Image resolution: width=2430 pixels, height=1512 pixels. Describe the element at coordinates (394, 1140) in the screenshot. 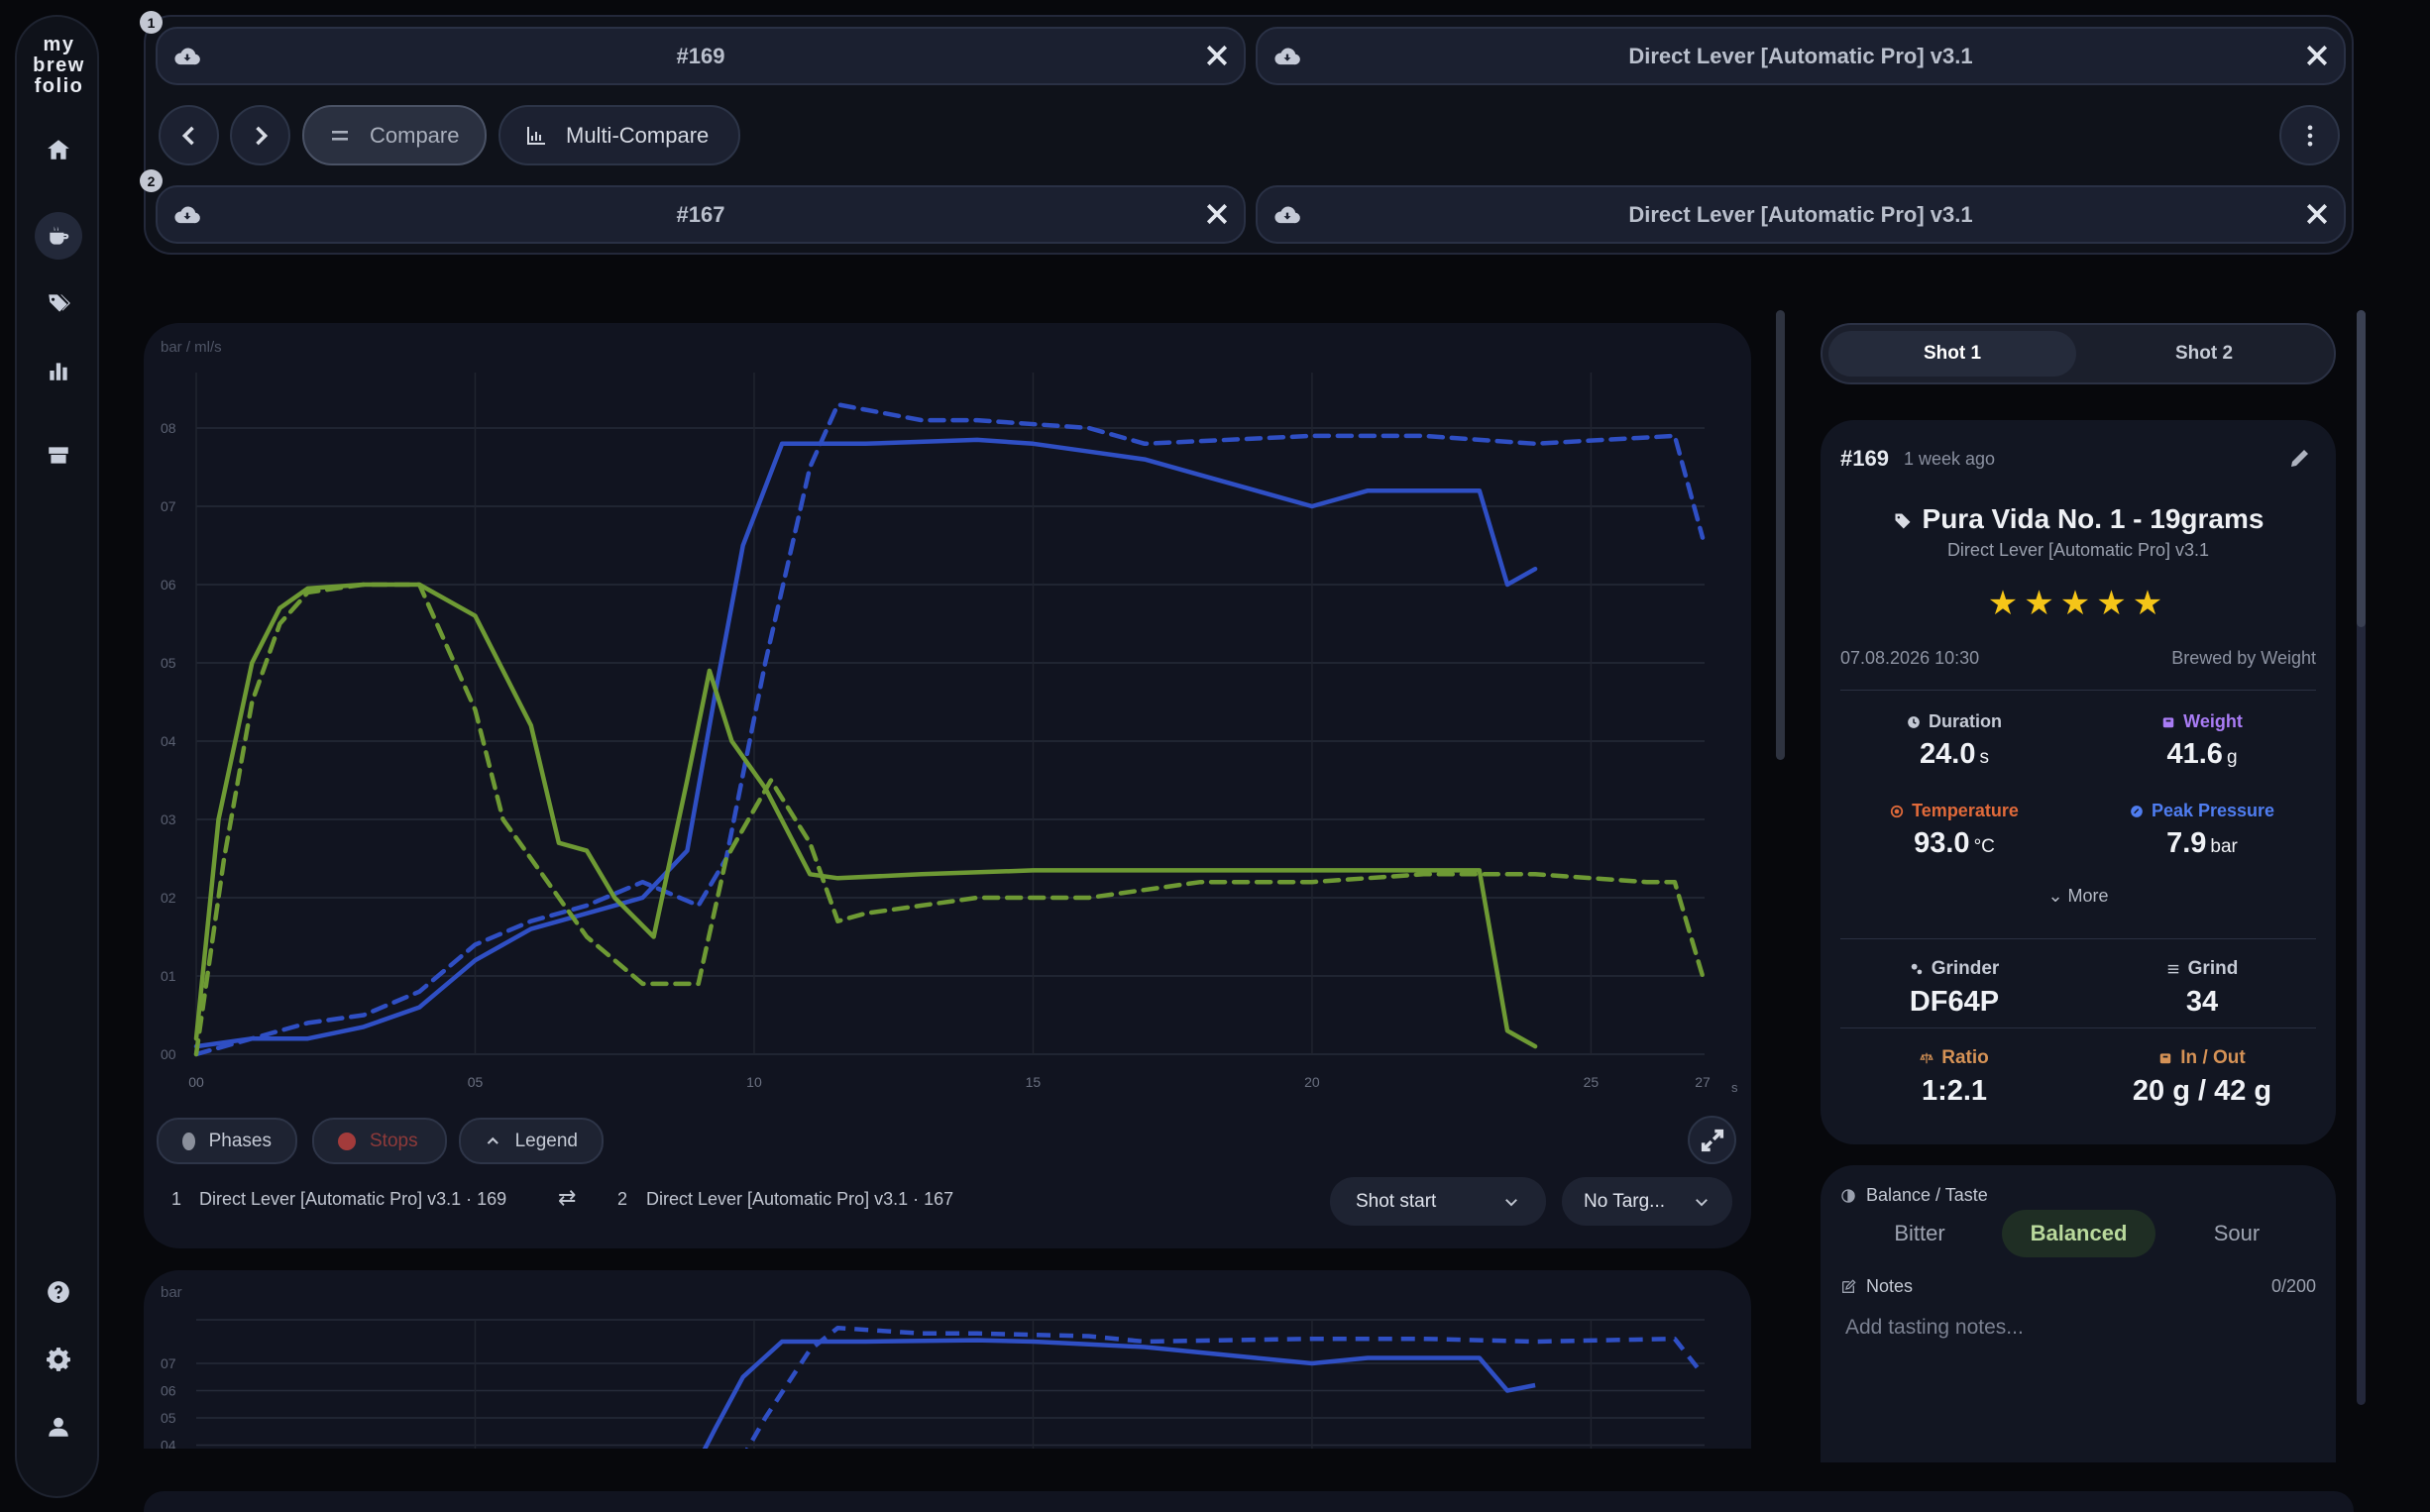

I see `stops-label: Stops` at that location.